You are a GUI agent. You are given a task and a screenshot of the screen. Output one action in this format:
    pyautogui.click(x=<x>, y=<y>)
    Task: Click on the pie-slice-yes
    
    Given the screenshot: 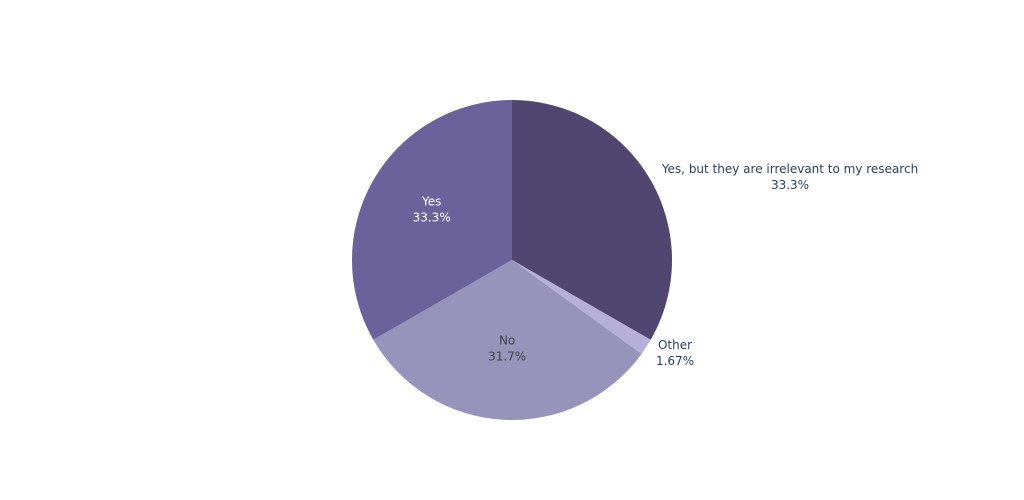 What is the action you would take?
    pyautogui.click(x=432, y=220)
    